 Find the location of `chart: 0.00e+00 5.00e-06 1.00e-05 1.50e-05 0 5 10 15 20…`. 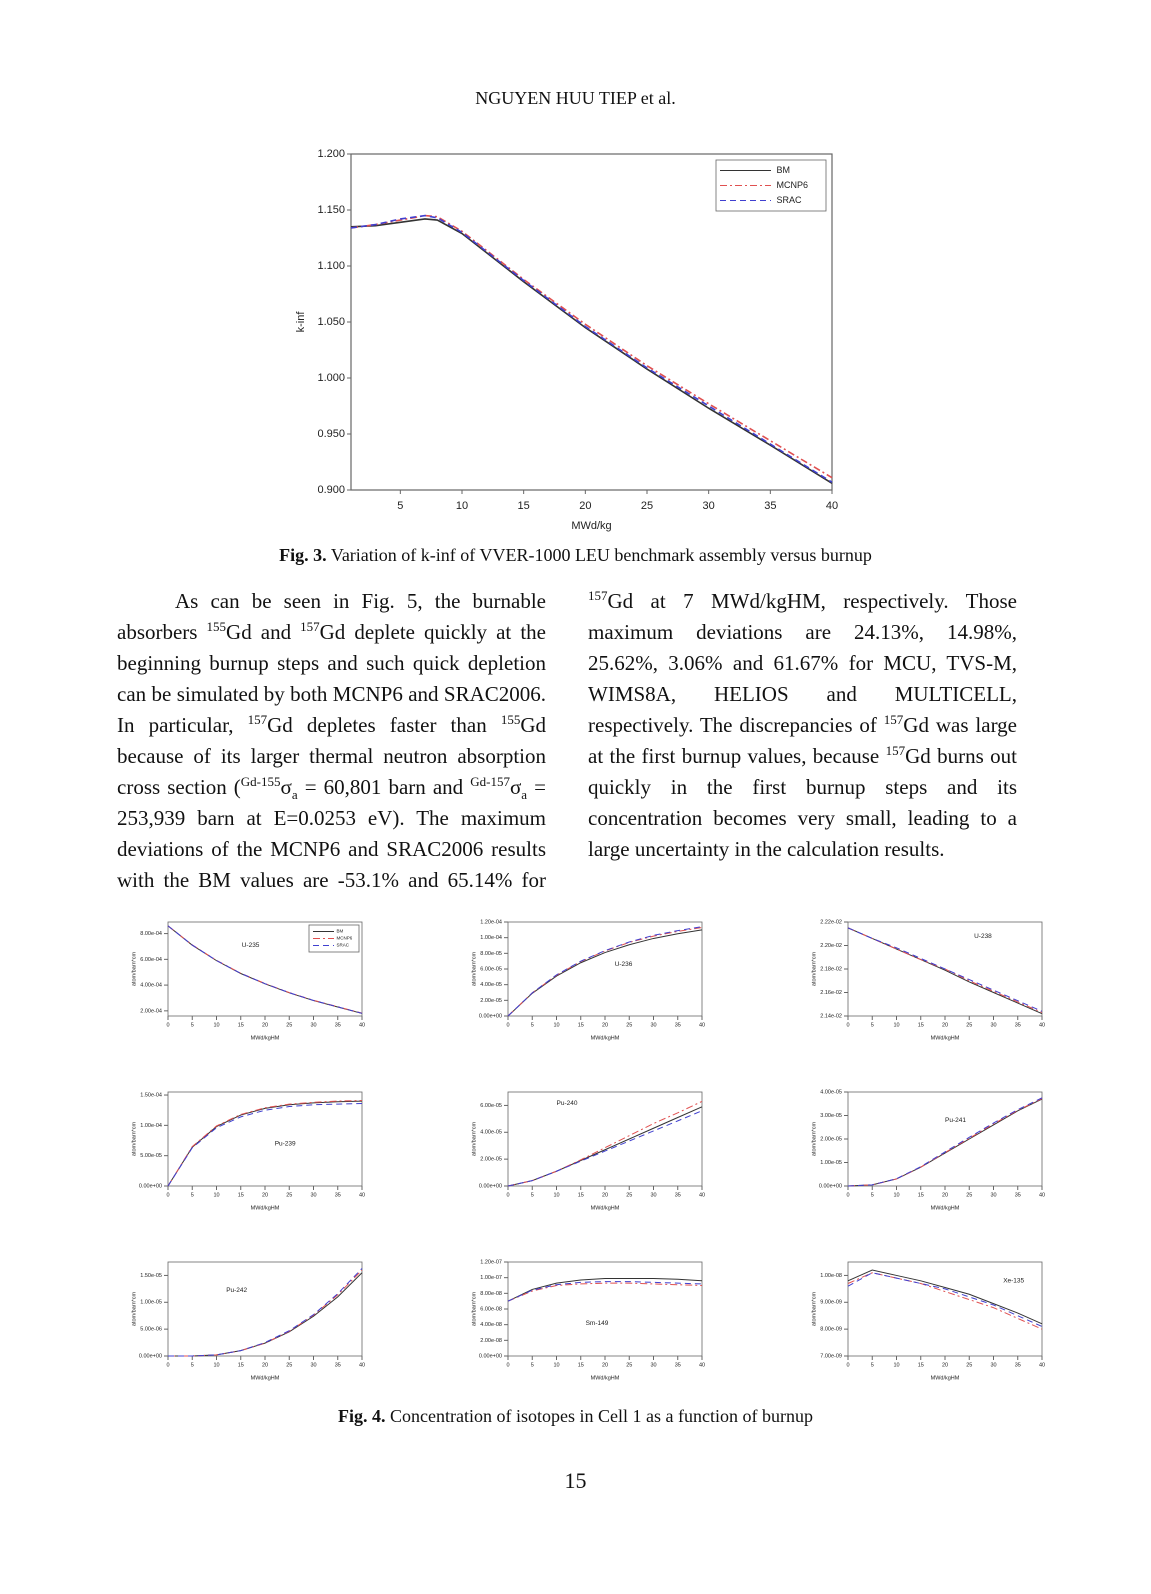

chart: 0.00e+00 5.00e-06 1.00e-05 1.50e-05 0 5 10 15 20… is located at coordinates (248, 1321).